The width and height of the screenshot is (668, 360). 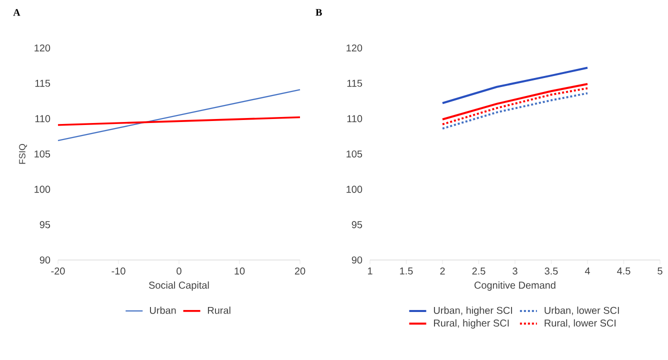 I want to click on chart-title: A, so click(x=16, y=12).